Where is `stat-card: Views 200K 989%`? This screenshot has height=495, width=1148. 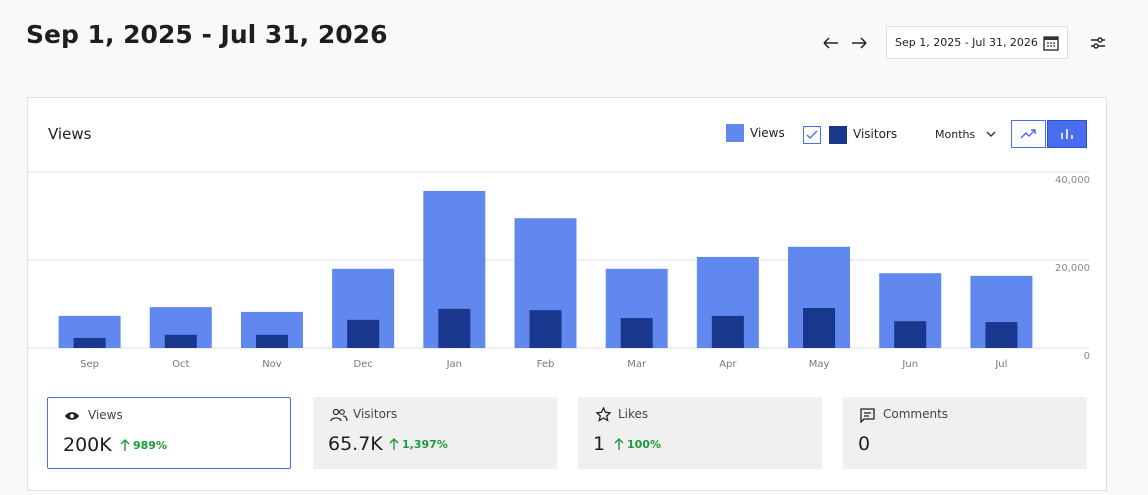
stat-card: Views 200K 989% is located at coordinates (169, 433).